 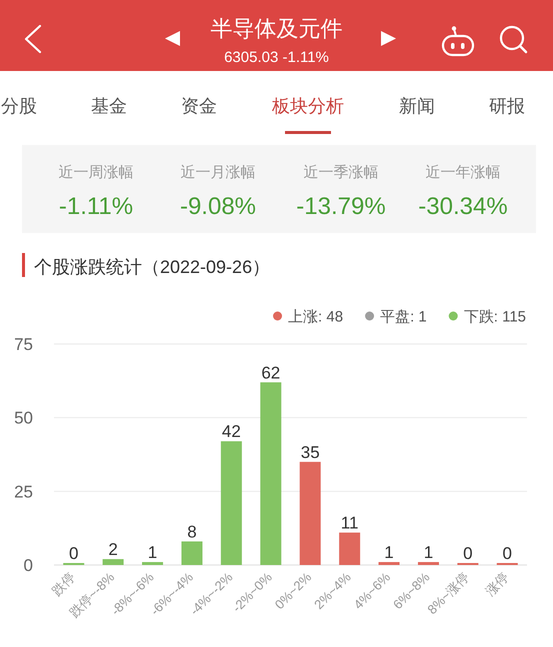 What do you see at coordinates (403, 317) in the screenshot?
I see `legend-label: 平盘: 1` at bounding box center [403, 317].